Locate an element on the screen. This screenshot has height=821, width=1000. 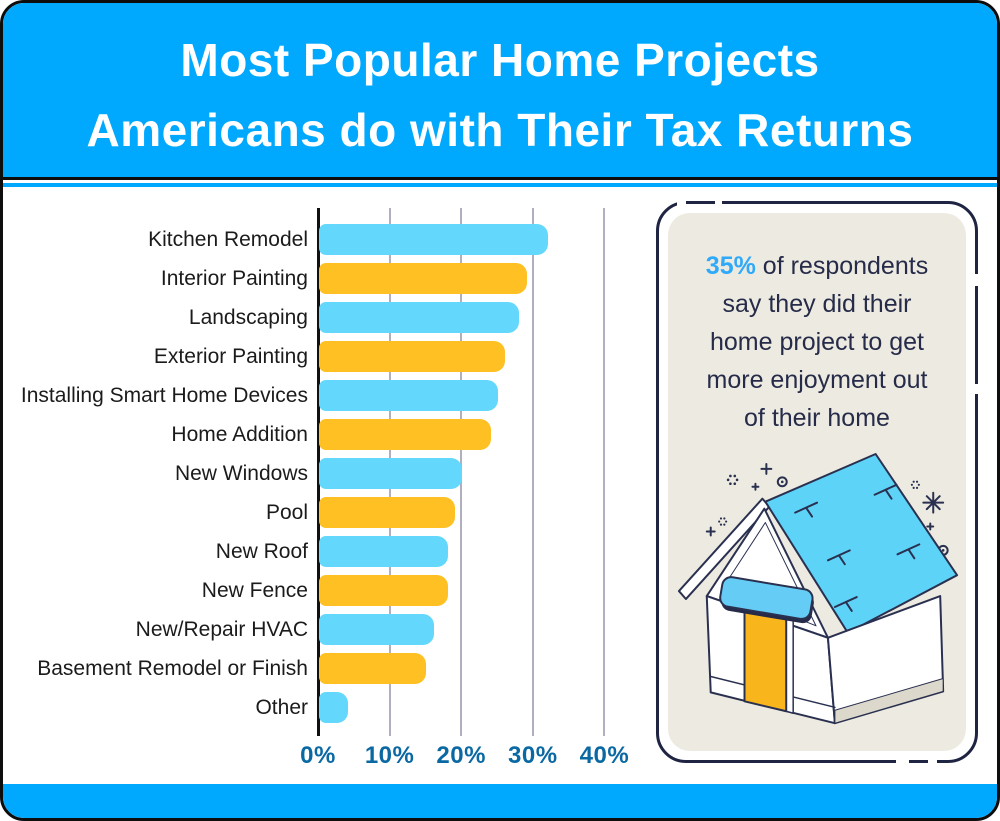
category-label: Basement Remodel or Finish is located at coordinates (172, 668).